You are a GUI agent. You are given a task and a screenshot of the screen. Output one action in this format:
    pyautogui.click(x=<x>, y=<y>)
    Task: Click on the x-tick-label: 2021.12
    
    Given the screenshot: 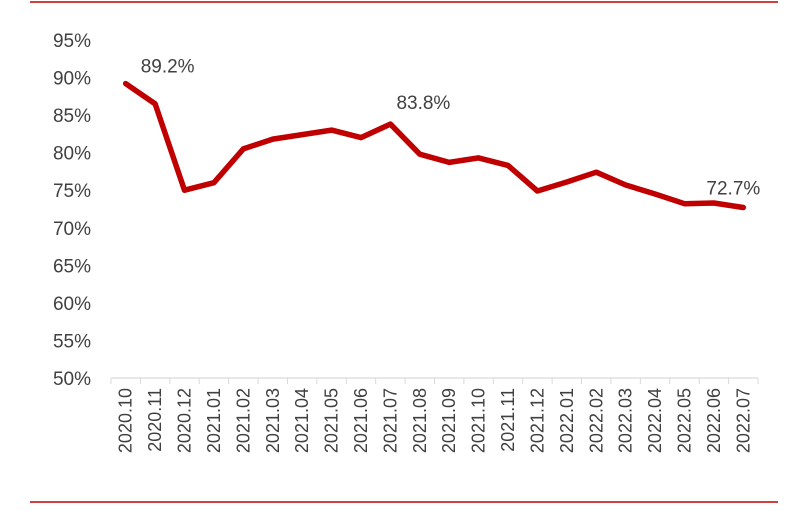 What is the action you would take?
    pyautogui.click(x=537, y=420)
    